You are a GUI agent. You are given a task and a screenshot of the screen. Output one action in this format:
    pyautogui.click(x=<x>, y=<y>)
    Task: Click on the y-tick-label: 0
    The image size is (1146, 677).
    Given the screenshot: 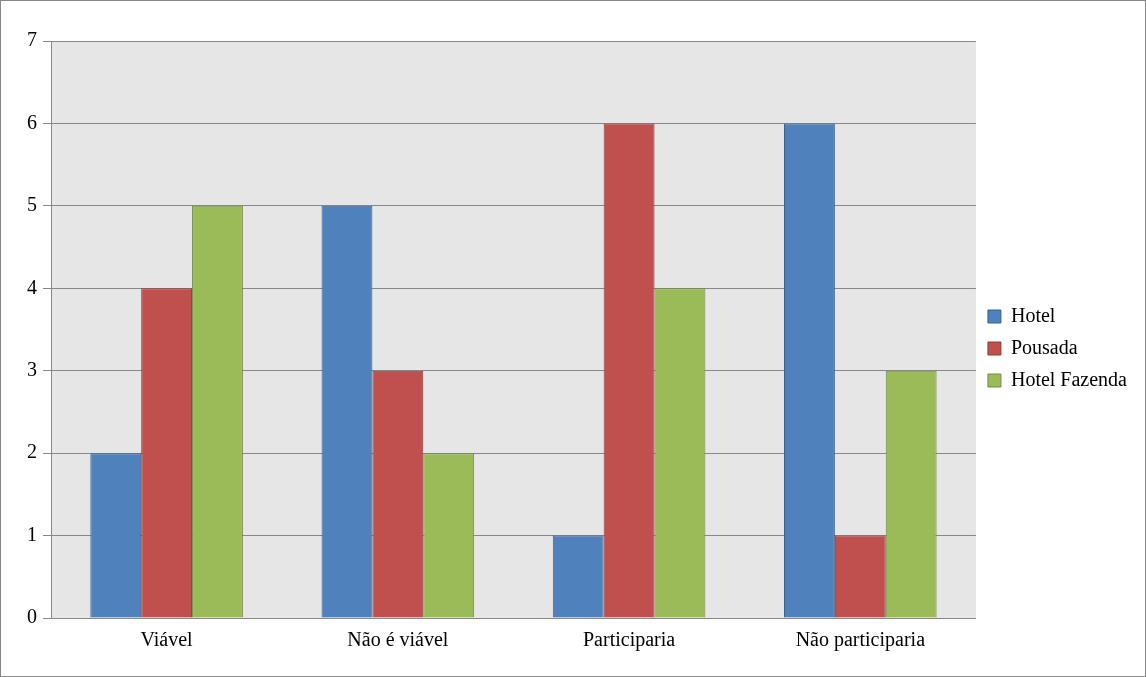 What is the action you would take?
    pyautogui.click(x=32, y=616)
    